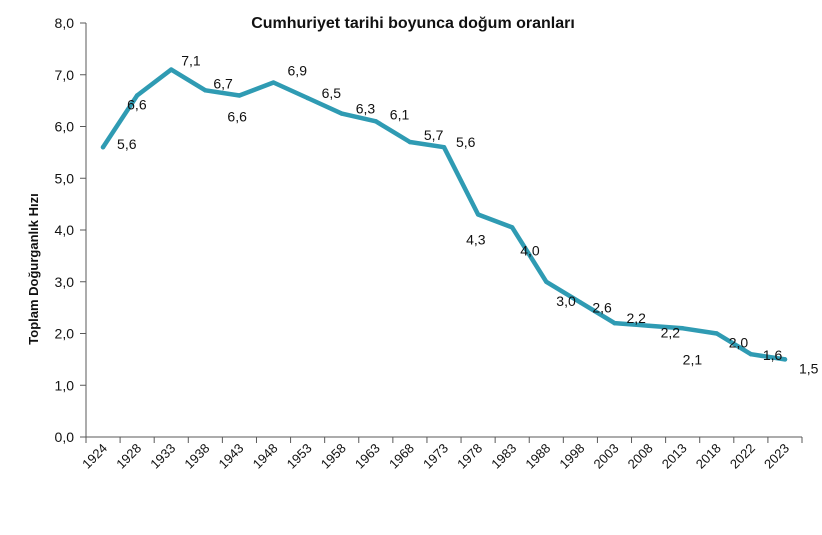 The width and height of the screenshot is (822, 535). Describe the element at coordinates (366, 109) in the screenshot. I see `data-label: 6,3` at that location.